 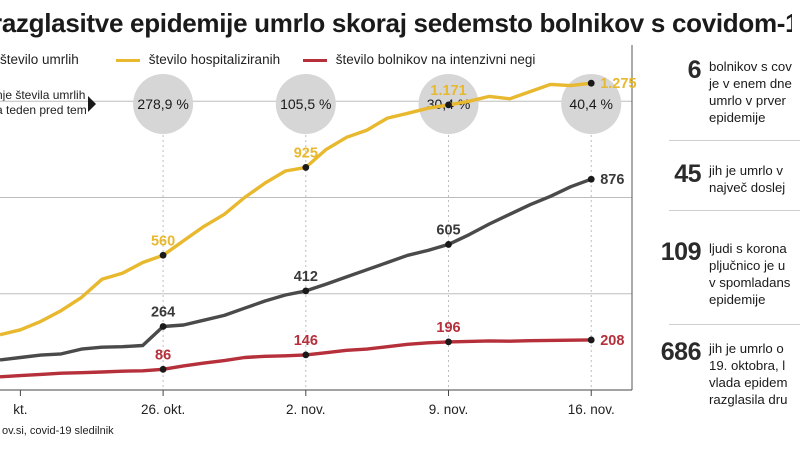 I want to click on data-label-hospitalized: 1.275, so click(x=618, y=84).